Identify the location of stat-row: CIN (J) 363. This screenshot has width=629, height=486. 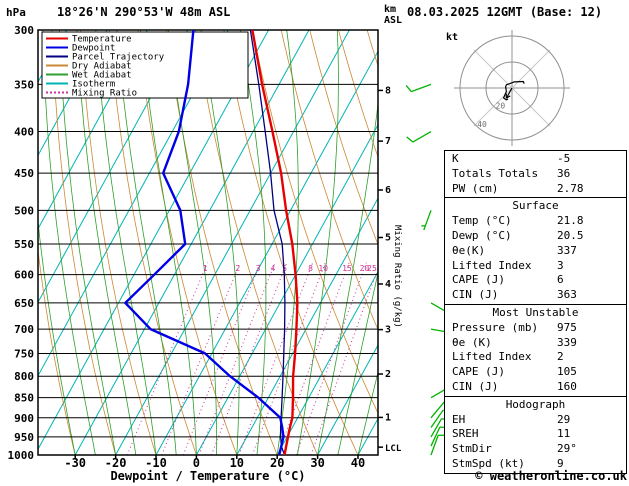
(535, 295).